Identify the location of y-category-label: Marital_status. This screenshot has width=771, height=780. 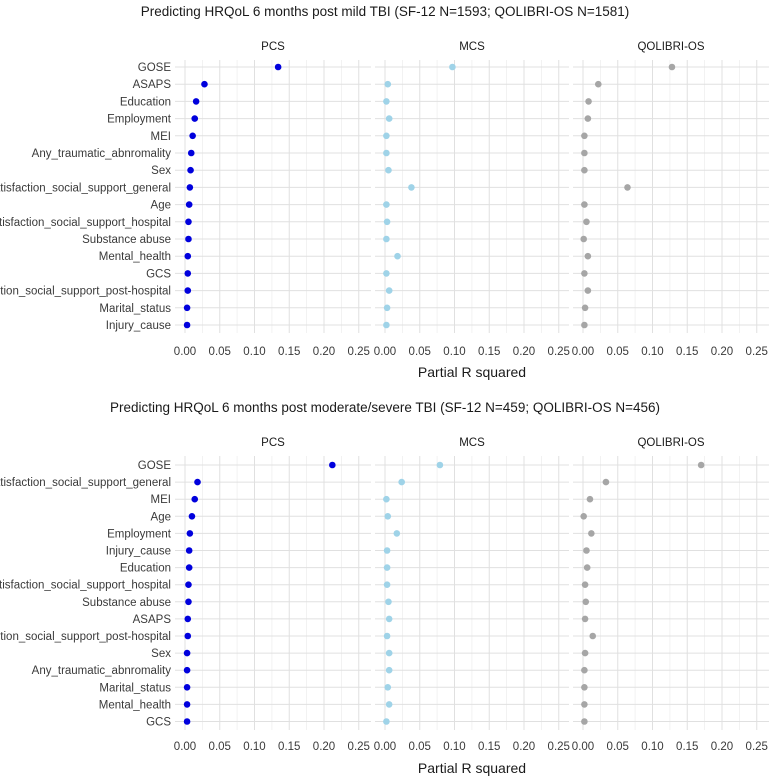
(135, 688).